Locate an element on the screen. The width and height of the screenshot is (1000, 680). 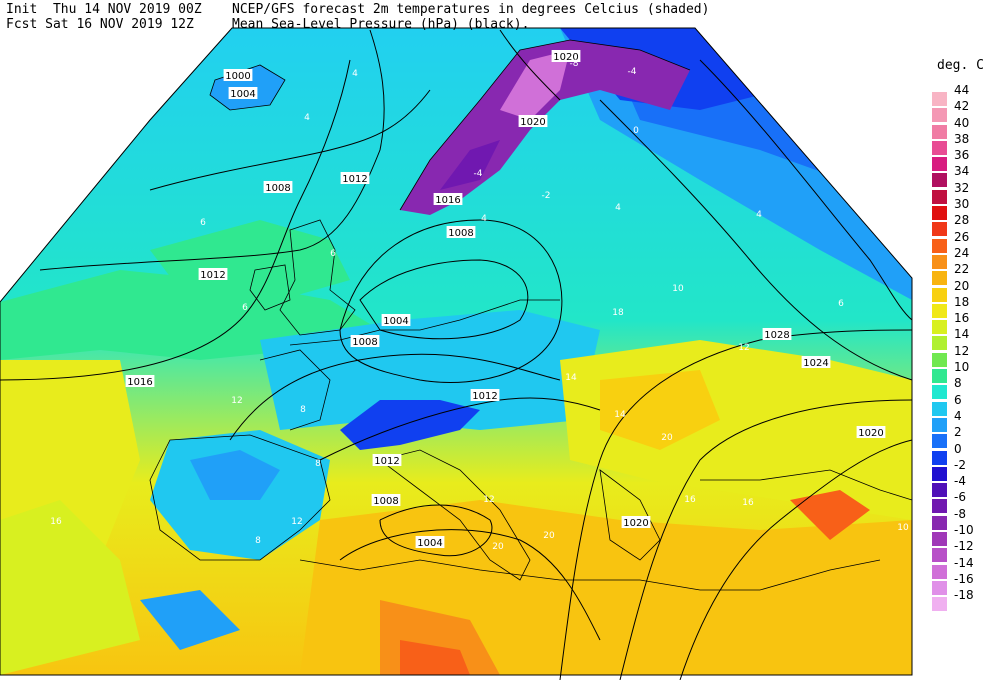
legend-label: -12 is located at coordinates (964, 546).